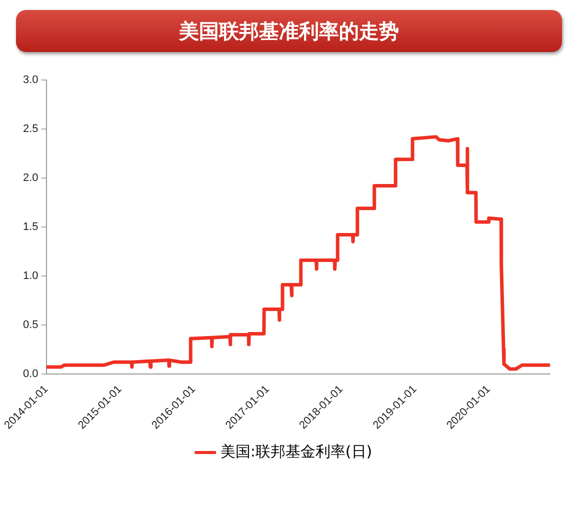  I want to click on y-tick-label: 3.0, so click(30, 80).